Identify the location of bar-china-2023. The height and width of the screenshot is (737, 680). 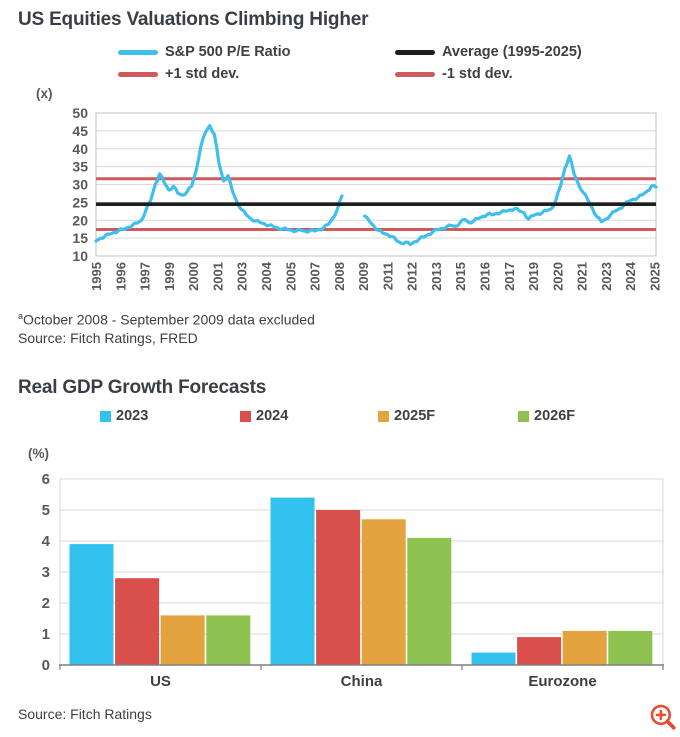
(292, 581).